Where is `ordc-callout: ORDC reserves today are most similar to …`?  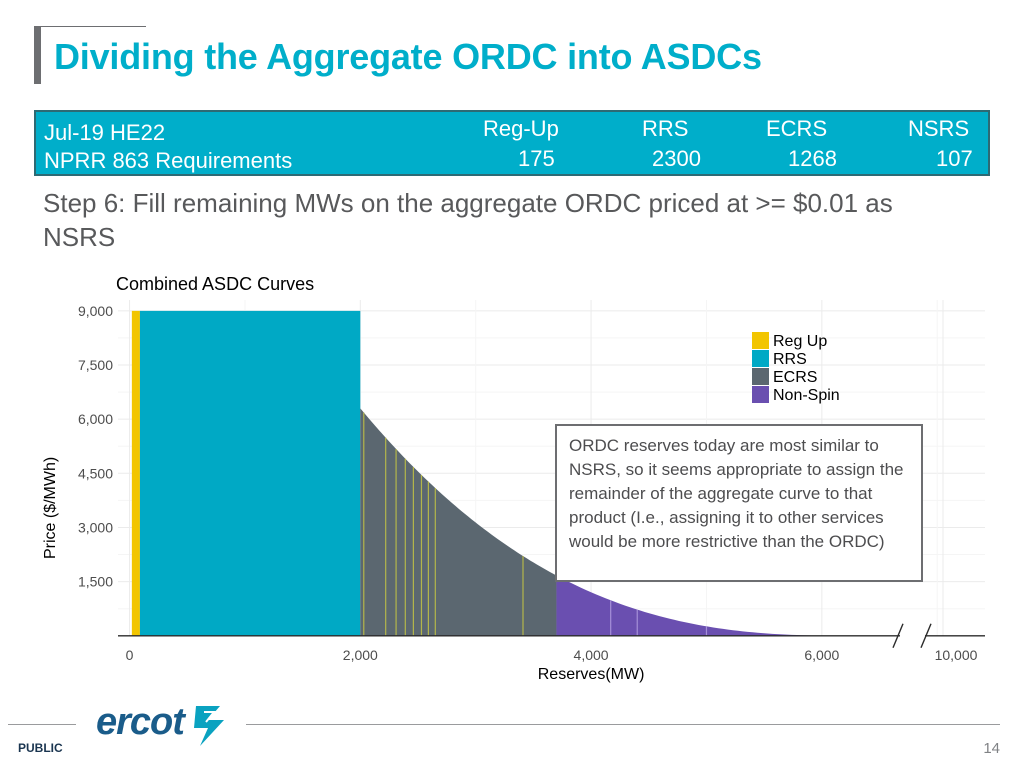
ordc-callout: ORDC reserves today are most similar to … is located at coordinates (739, 503).